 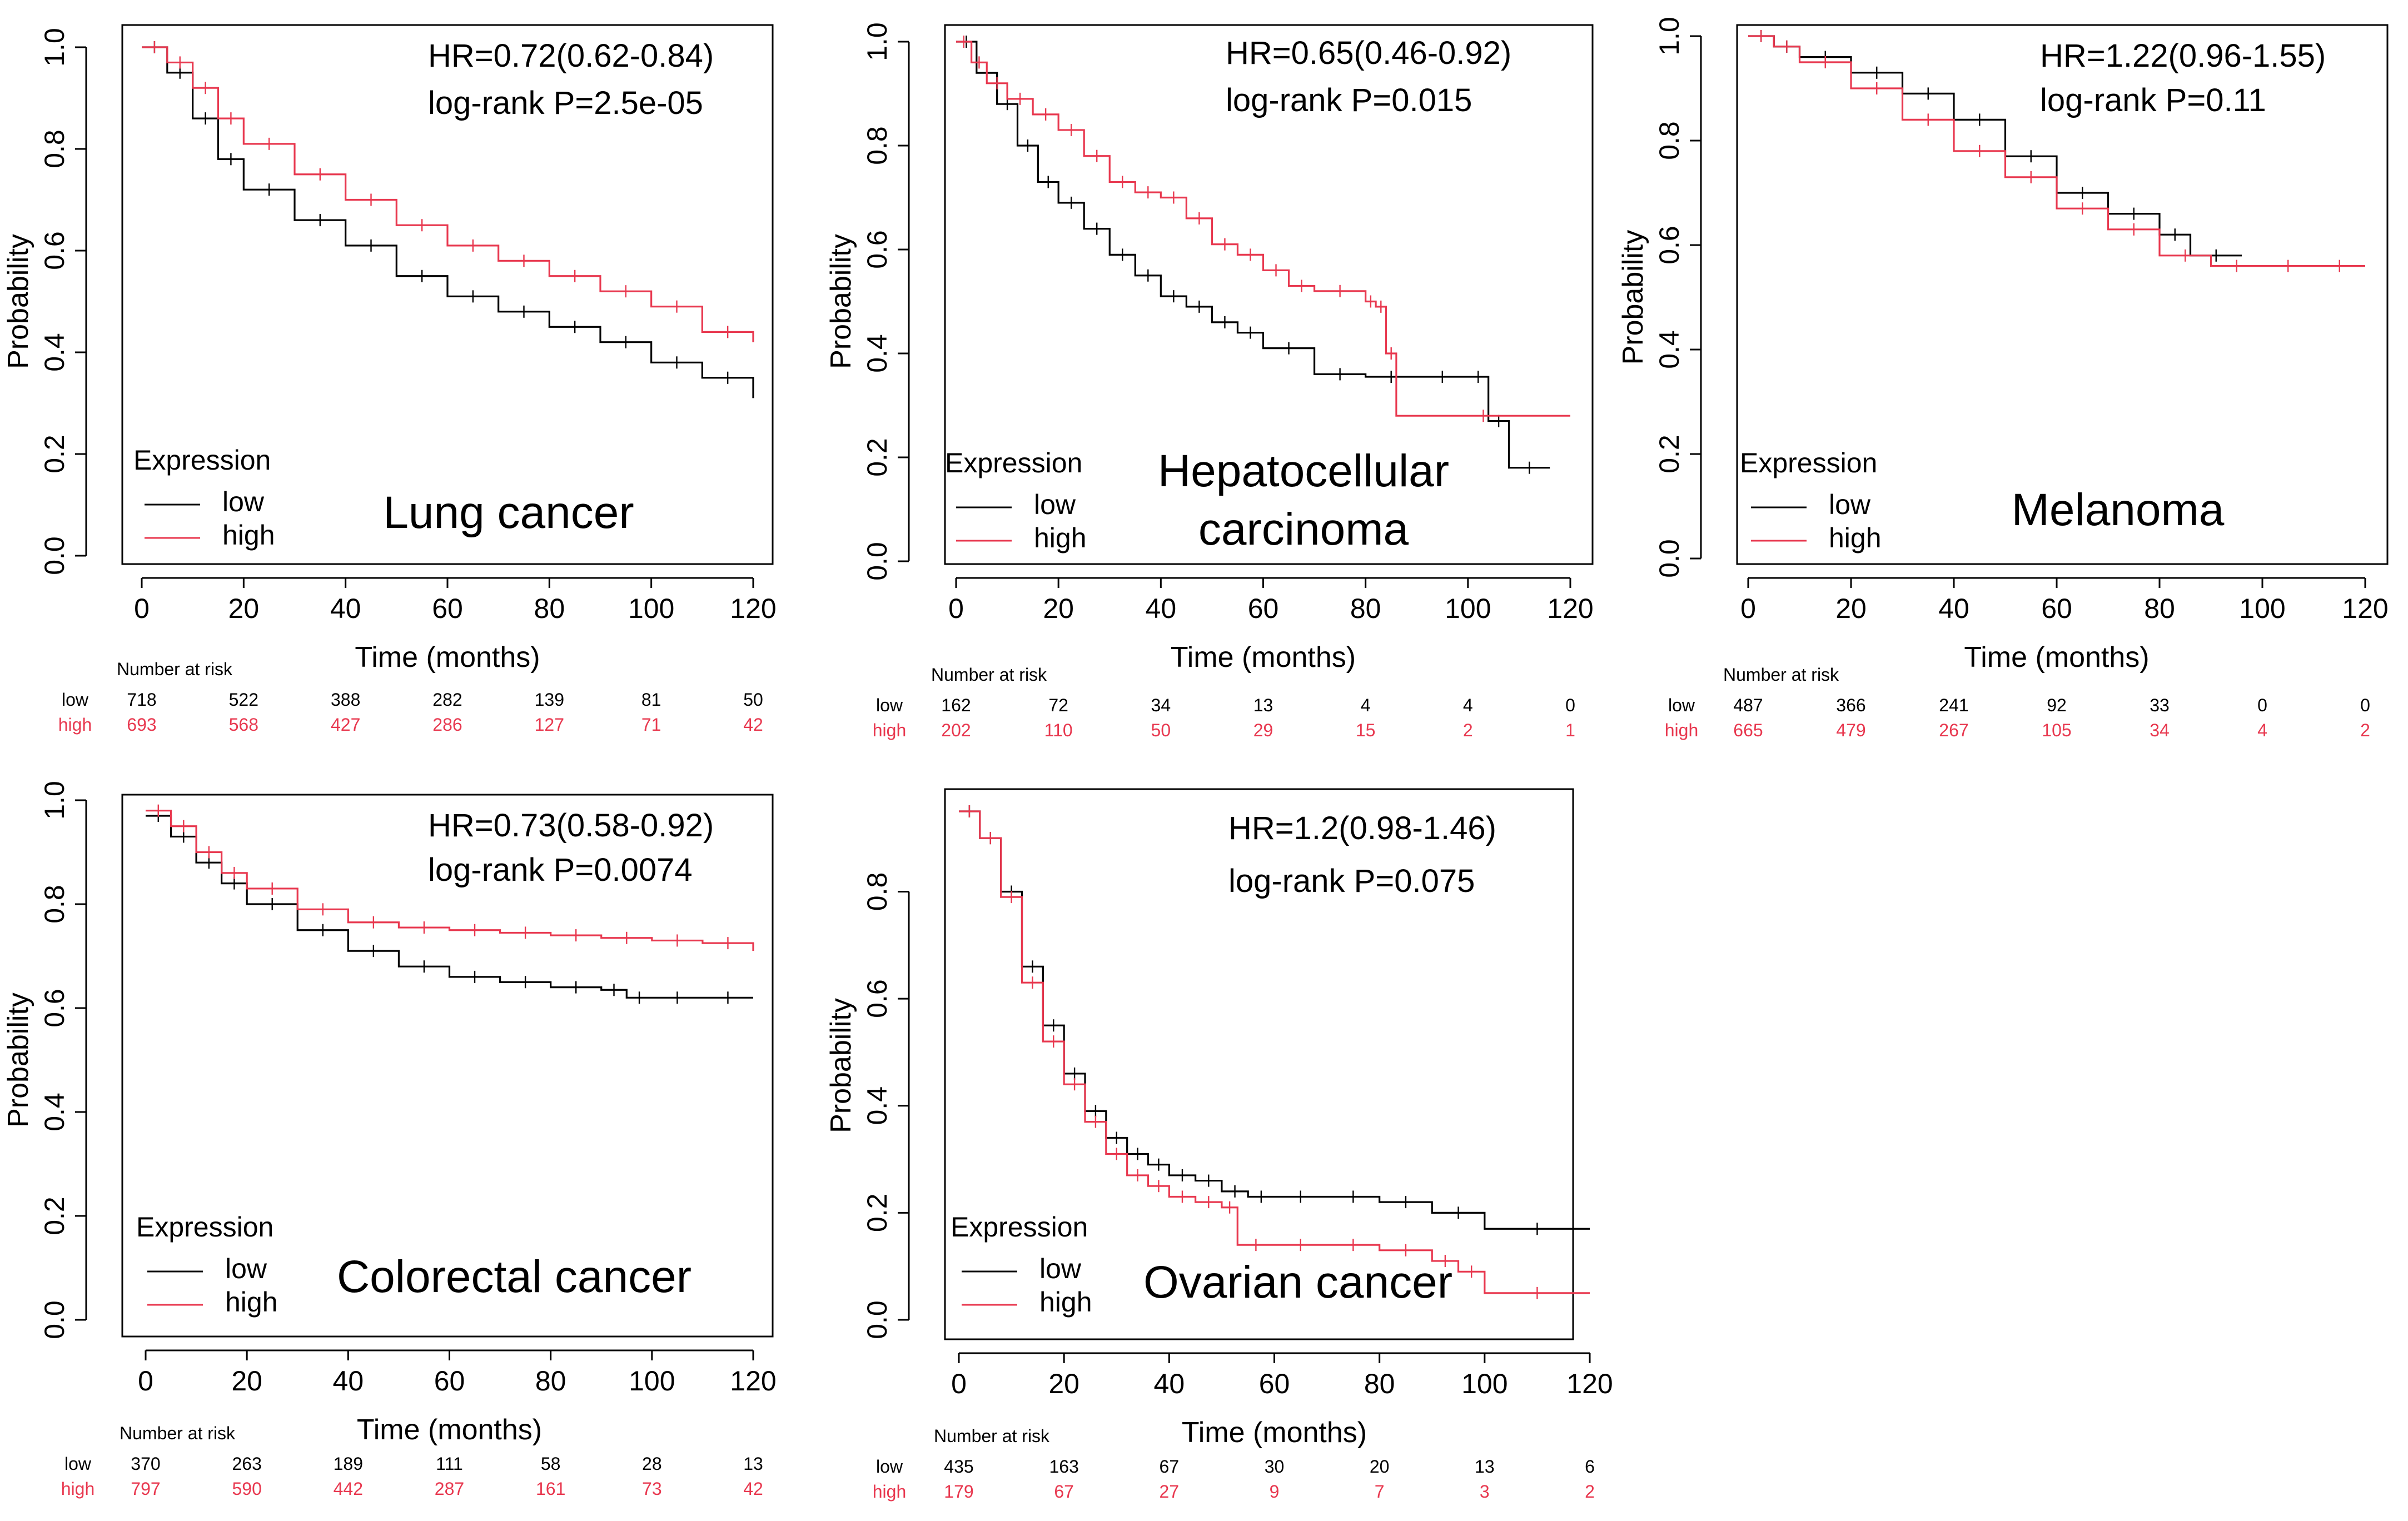 What do you see at coordinates (247, 1489) in the screenshot?
I see `risk-count-high: 590` at bounding box center [247, 1489].